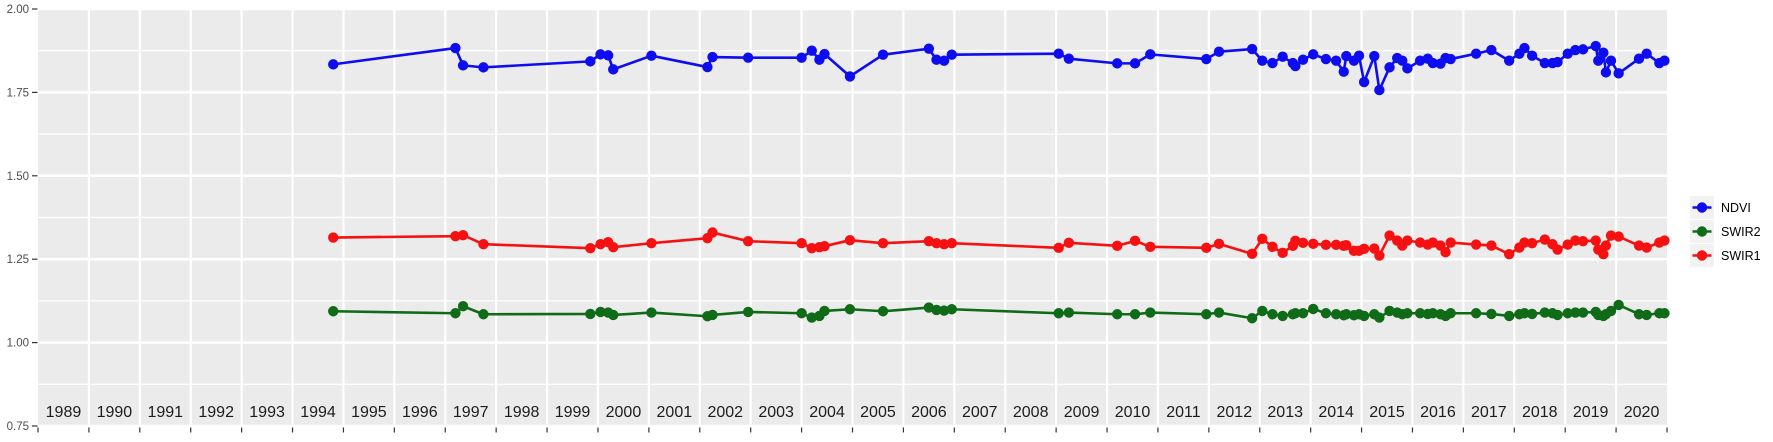 The image size is (1773, 442). What do you see at coordinates (827, 412) in the screenshot?
I see `x-axis-year-label: 2004` at bounding box center [827, 412].